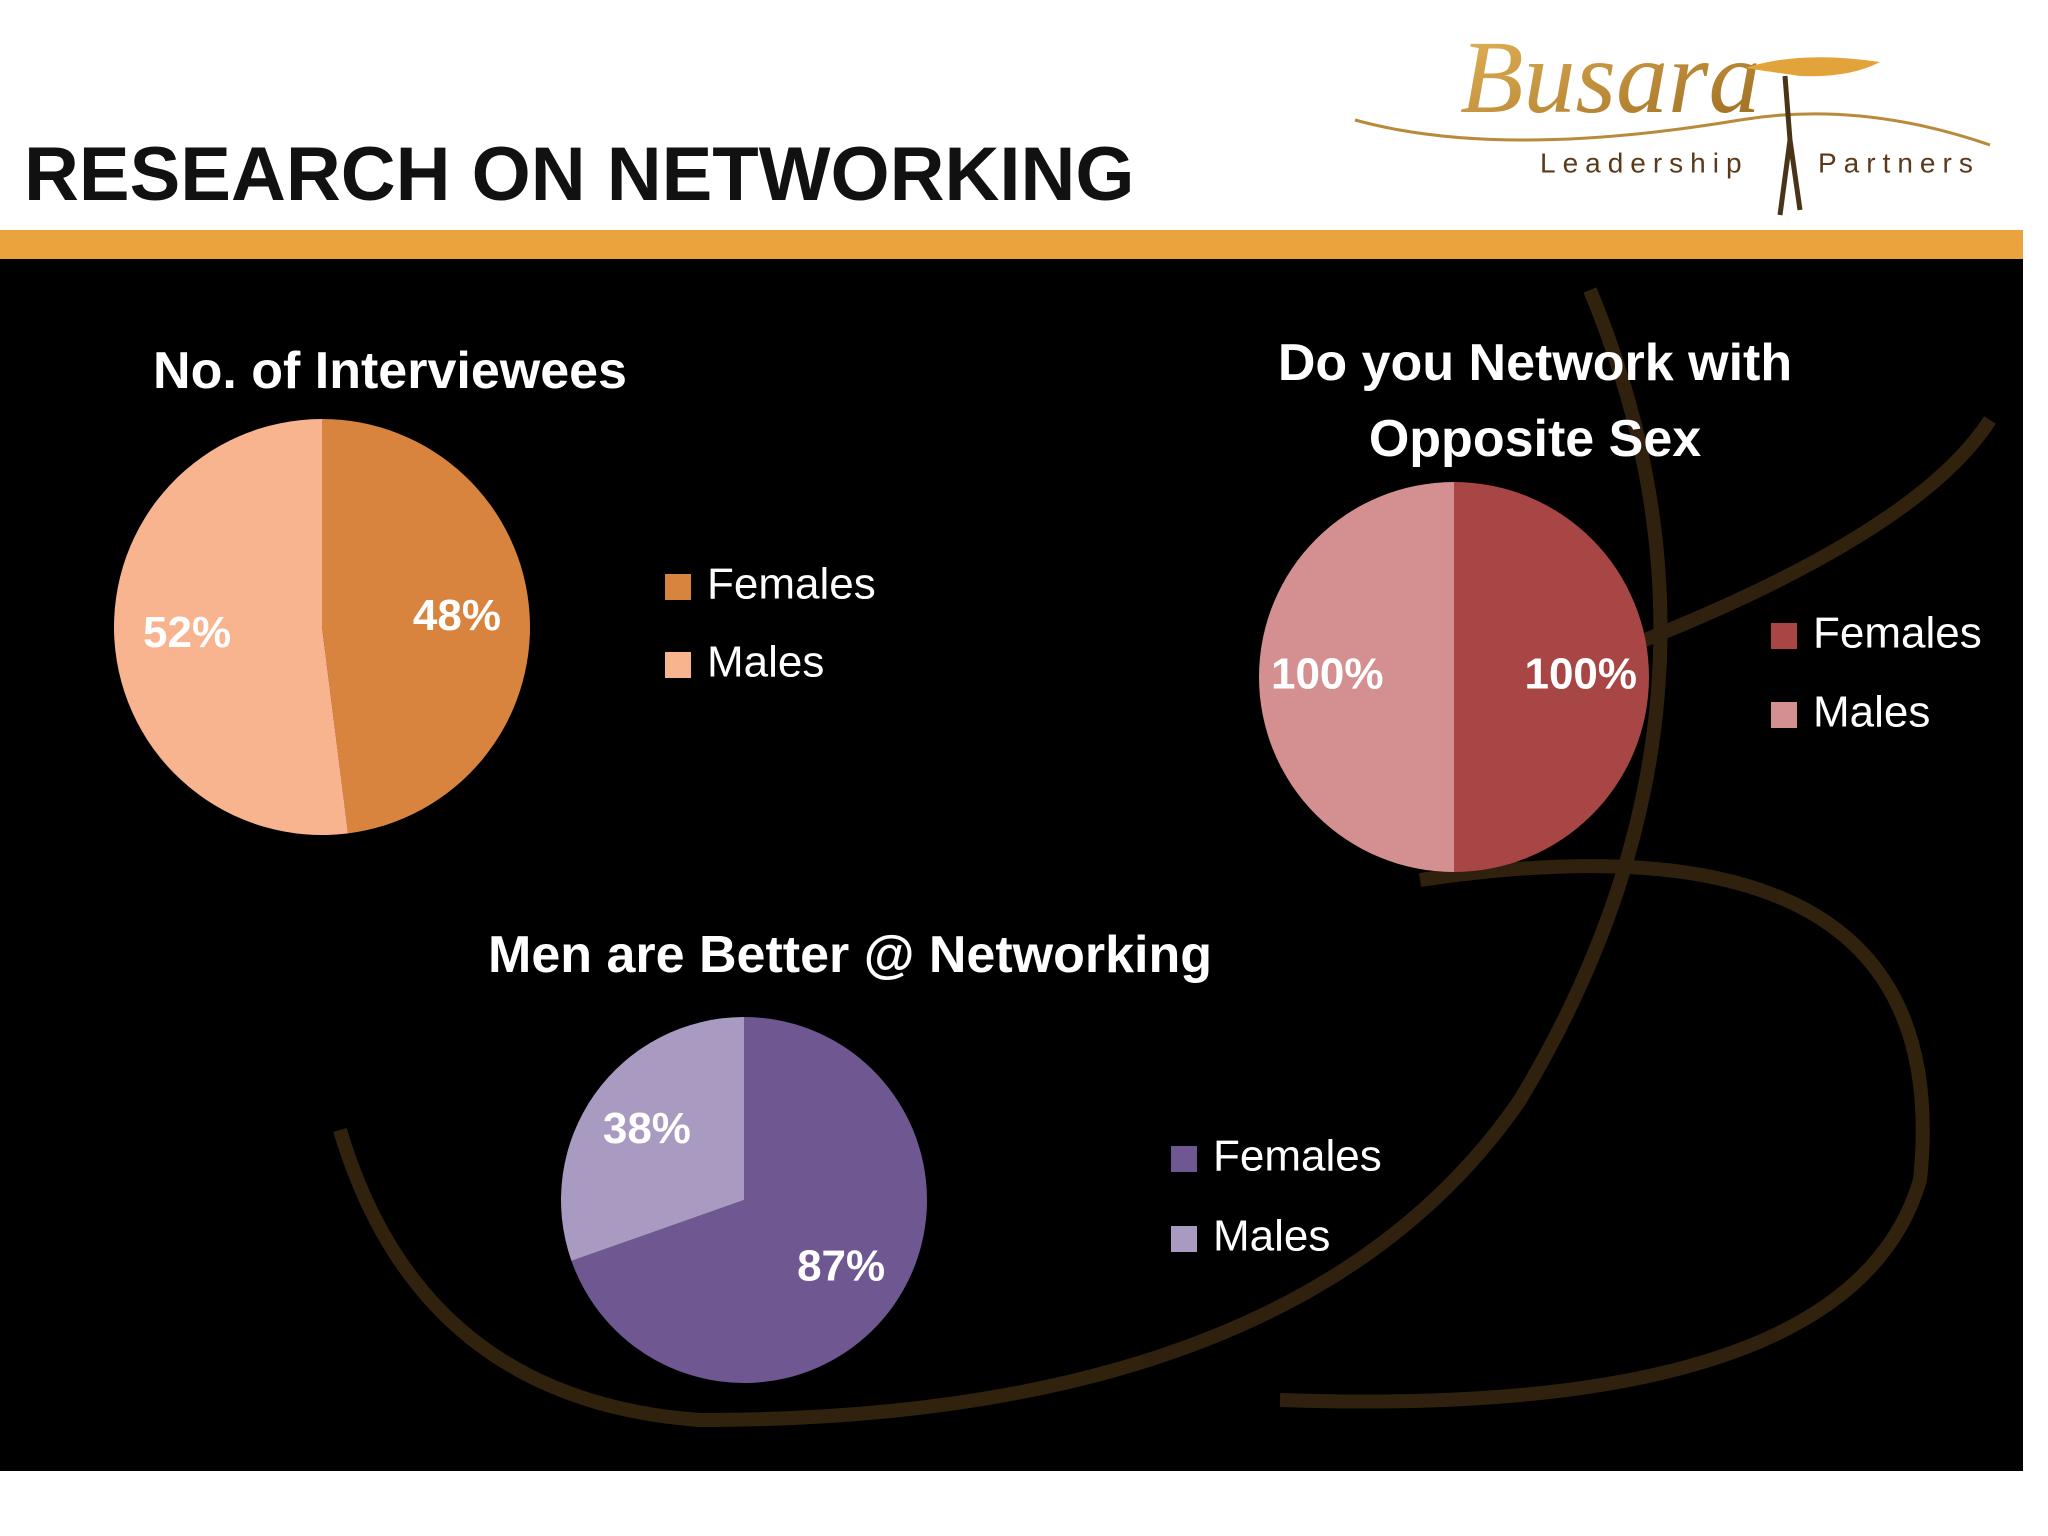 This screenshot has height=1536, width=2048. What do you see at coordinates (457, 615) in the screenshot?
I see `data-label: 48%` at bounding box center [457, 615].